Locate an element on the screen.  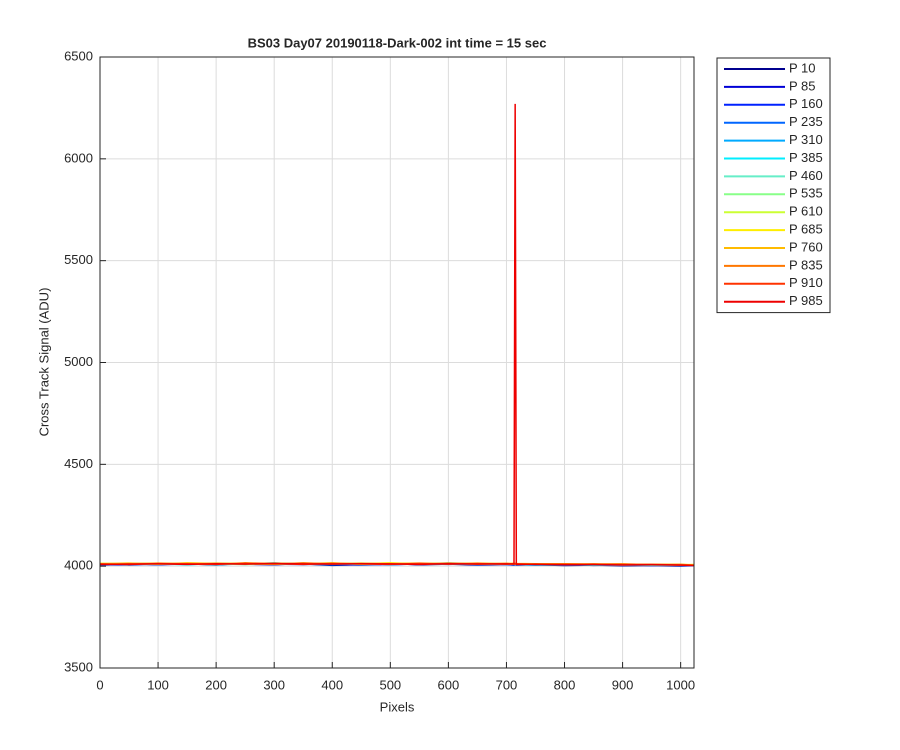
legend-label: P 235 is located at coordinates (806, 121).